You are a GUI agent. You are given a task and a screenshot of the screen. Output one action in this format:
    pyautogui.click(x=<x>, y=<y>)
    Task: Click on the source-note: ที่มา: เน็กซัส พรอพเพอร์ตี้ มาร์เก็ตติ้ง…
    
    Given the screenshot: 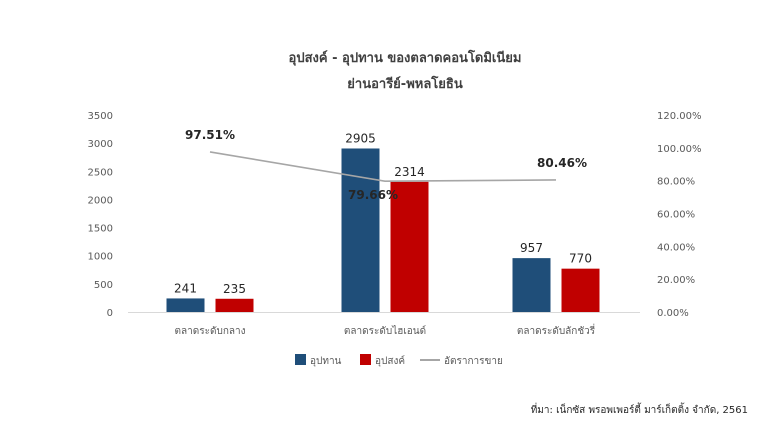 What is the action you would take?
    pyautogui.click(x=639, y=409)
    